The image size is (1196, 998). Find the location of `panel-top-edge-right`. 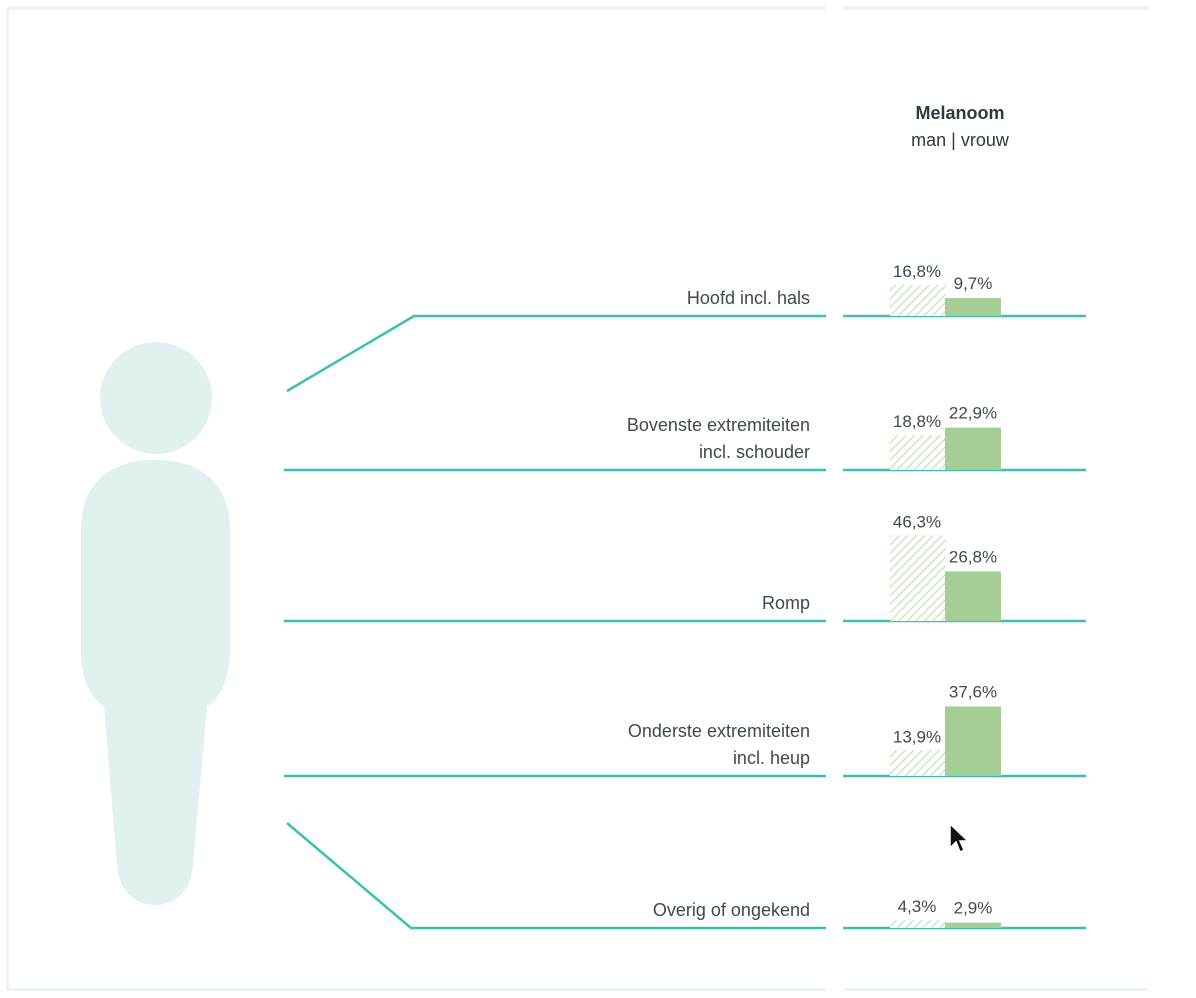

panel-top-edge-right is located at coordinates (996, 8).